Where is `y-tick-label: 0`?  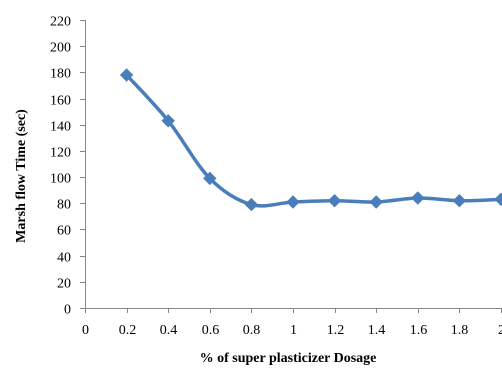
y-tick-label: 0 is located at coordinates (67, 310).